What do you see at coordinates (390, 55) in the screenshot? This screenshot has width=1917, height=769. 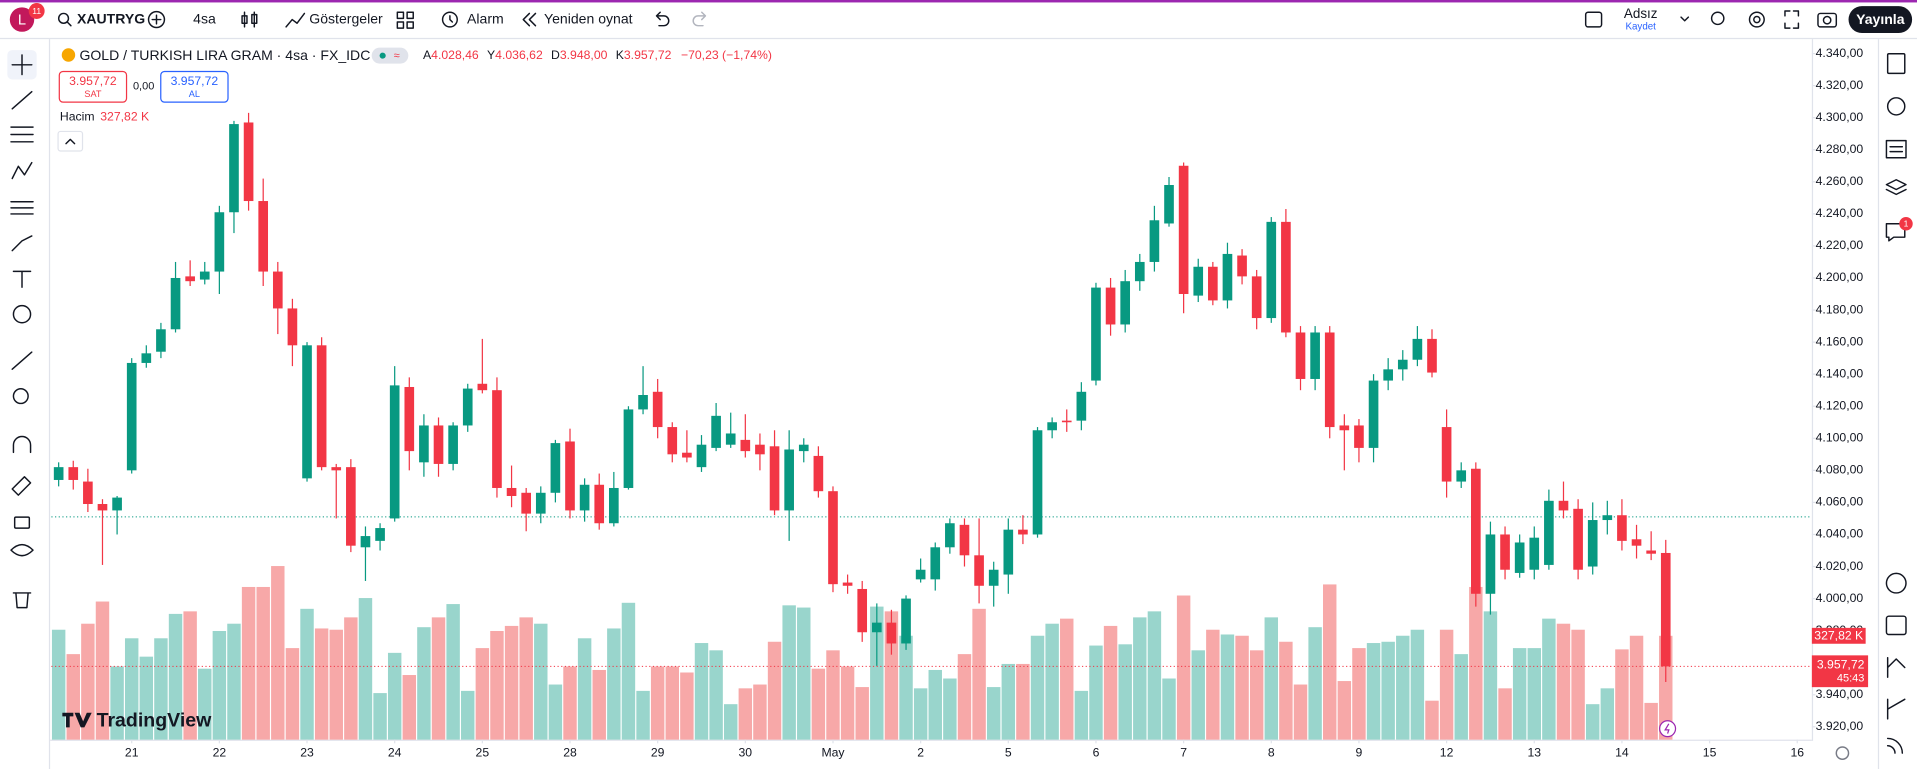 I see `status-pill` at bounding box center [390, 55].